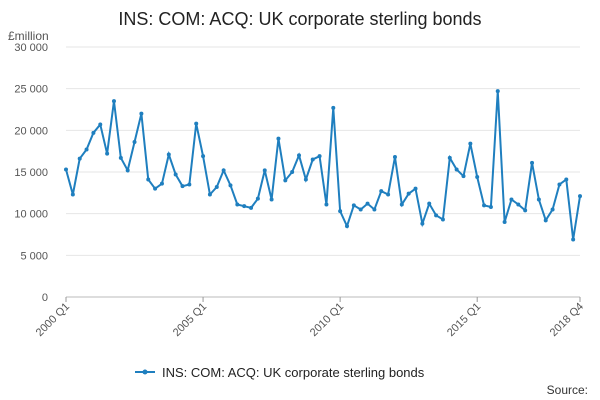  Describe the element at coordinates (31, 48) in the screenshot. I see `y-tick-label: 30 000` at that location.